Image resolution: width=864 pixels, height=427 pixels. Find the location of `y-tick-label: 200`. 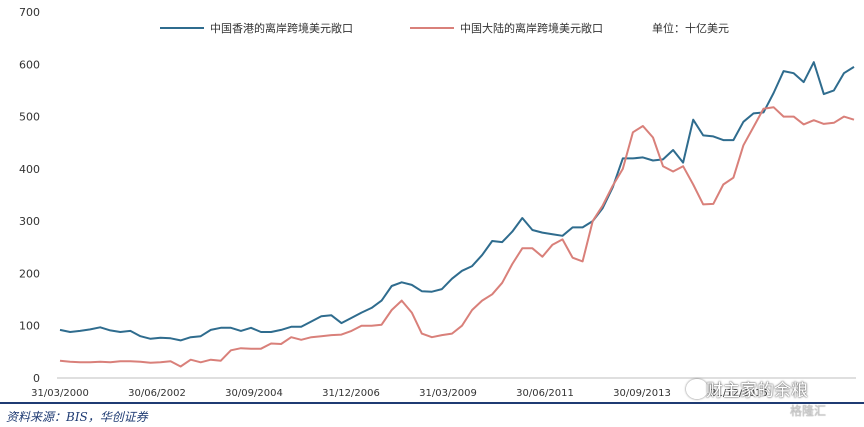

y-tick-label: 200 is located at coordinates (29, 273).